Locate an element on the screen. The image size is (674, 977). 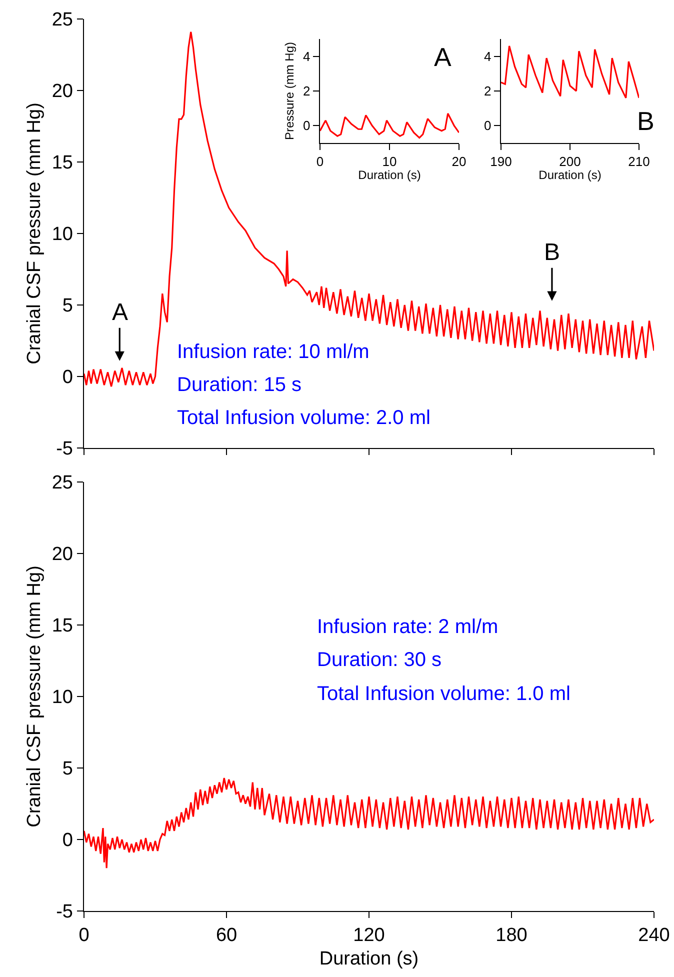
x-tick-label: 120 is located at coordinates (369, 935).